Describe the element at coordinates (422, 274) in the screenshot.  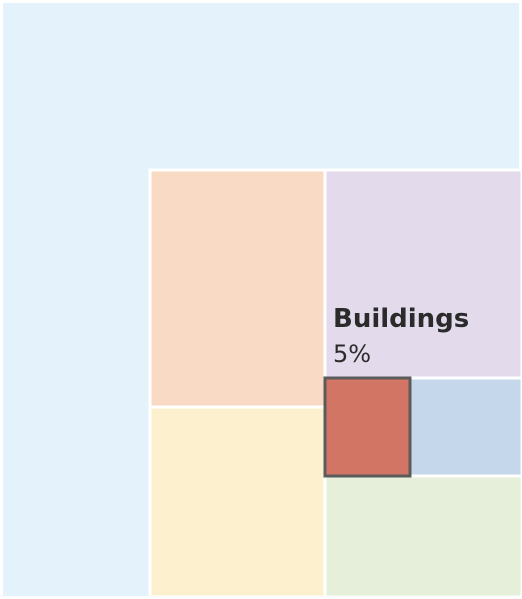
I see `purple-cell` at that location.